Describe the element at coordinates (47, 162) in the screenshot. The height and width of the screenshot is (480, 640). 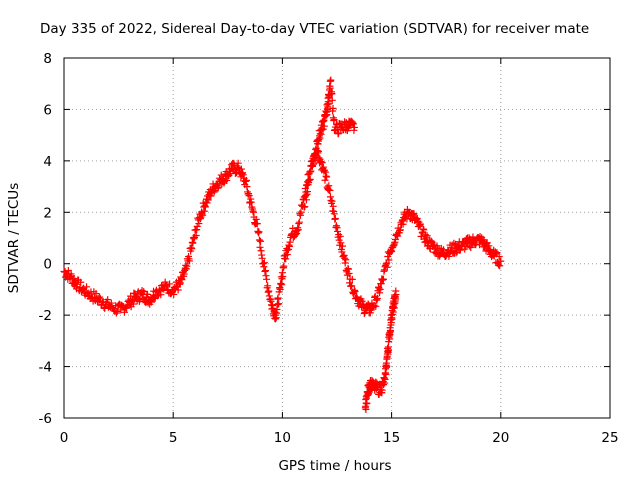
I see `y-tick-label: 4` at that location.